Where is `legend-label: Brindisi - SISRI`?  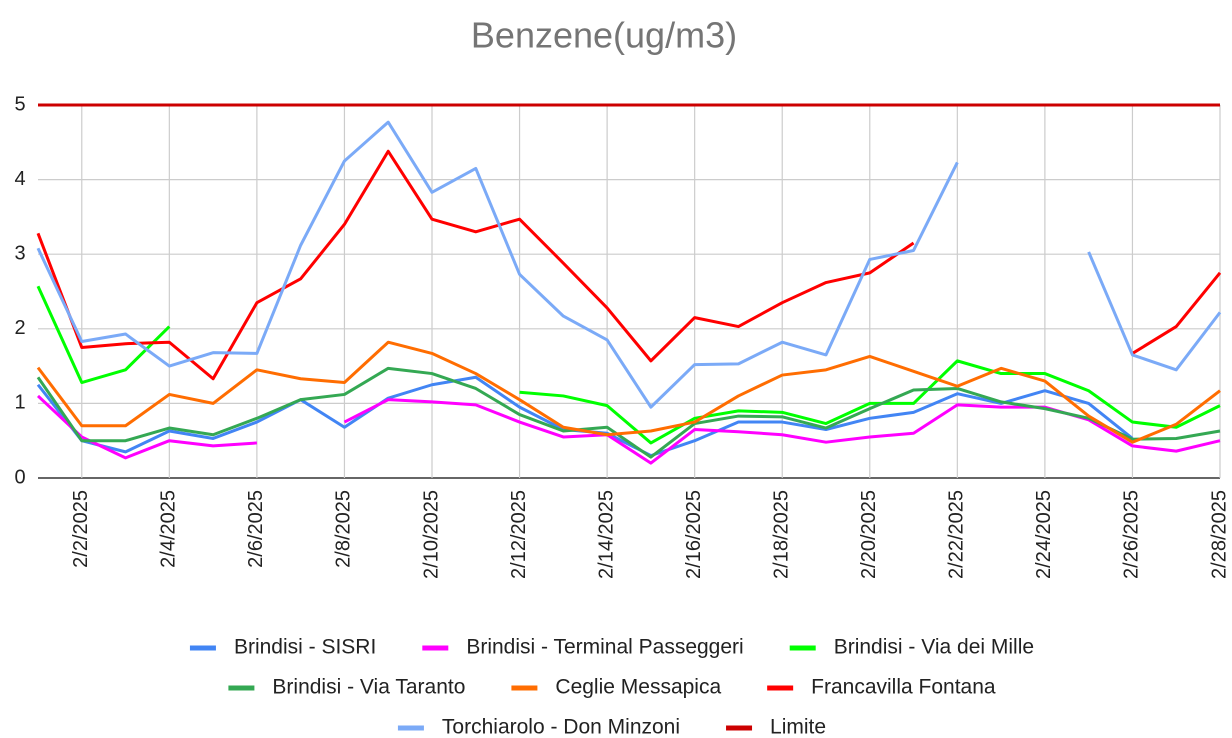
legend-label: Brindisi - SISRI is located at coordinates (305, 647).